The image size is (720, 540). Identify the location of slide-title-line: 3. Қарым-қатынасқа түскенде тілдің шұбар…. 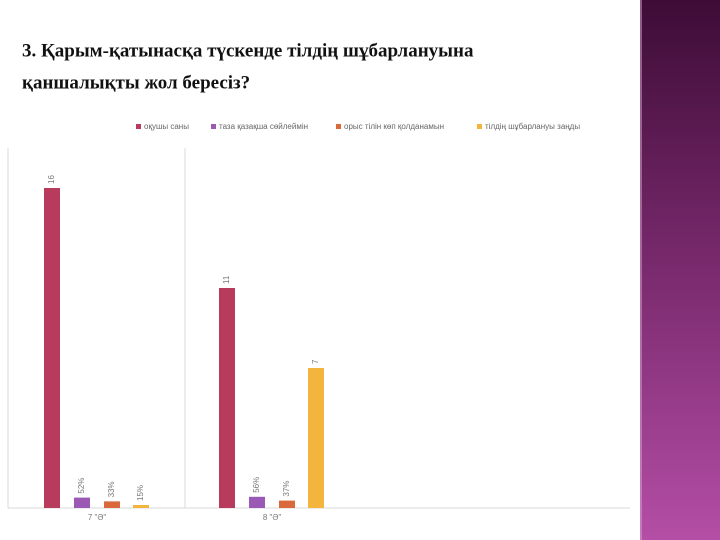
(248, 50).